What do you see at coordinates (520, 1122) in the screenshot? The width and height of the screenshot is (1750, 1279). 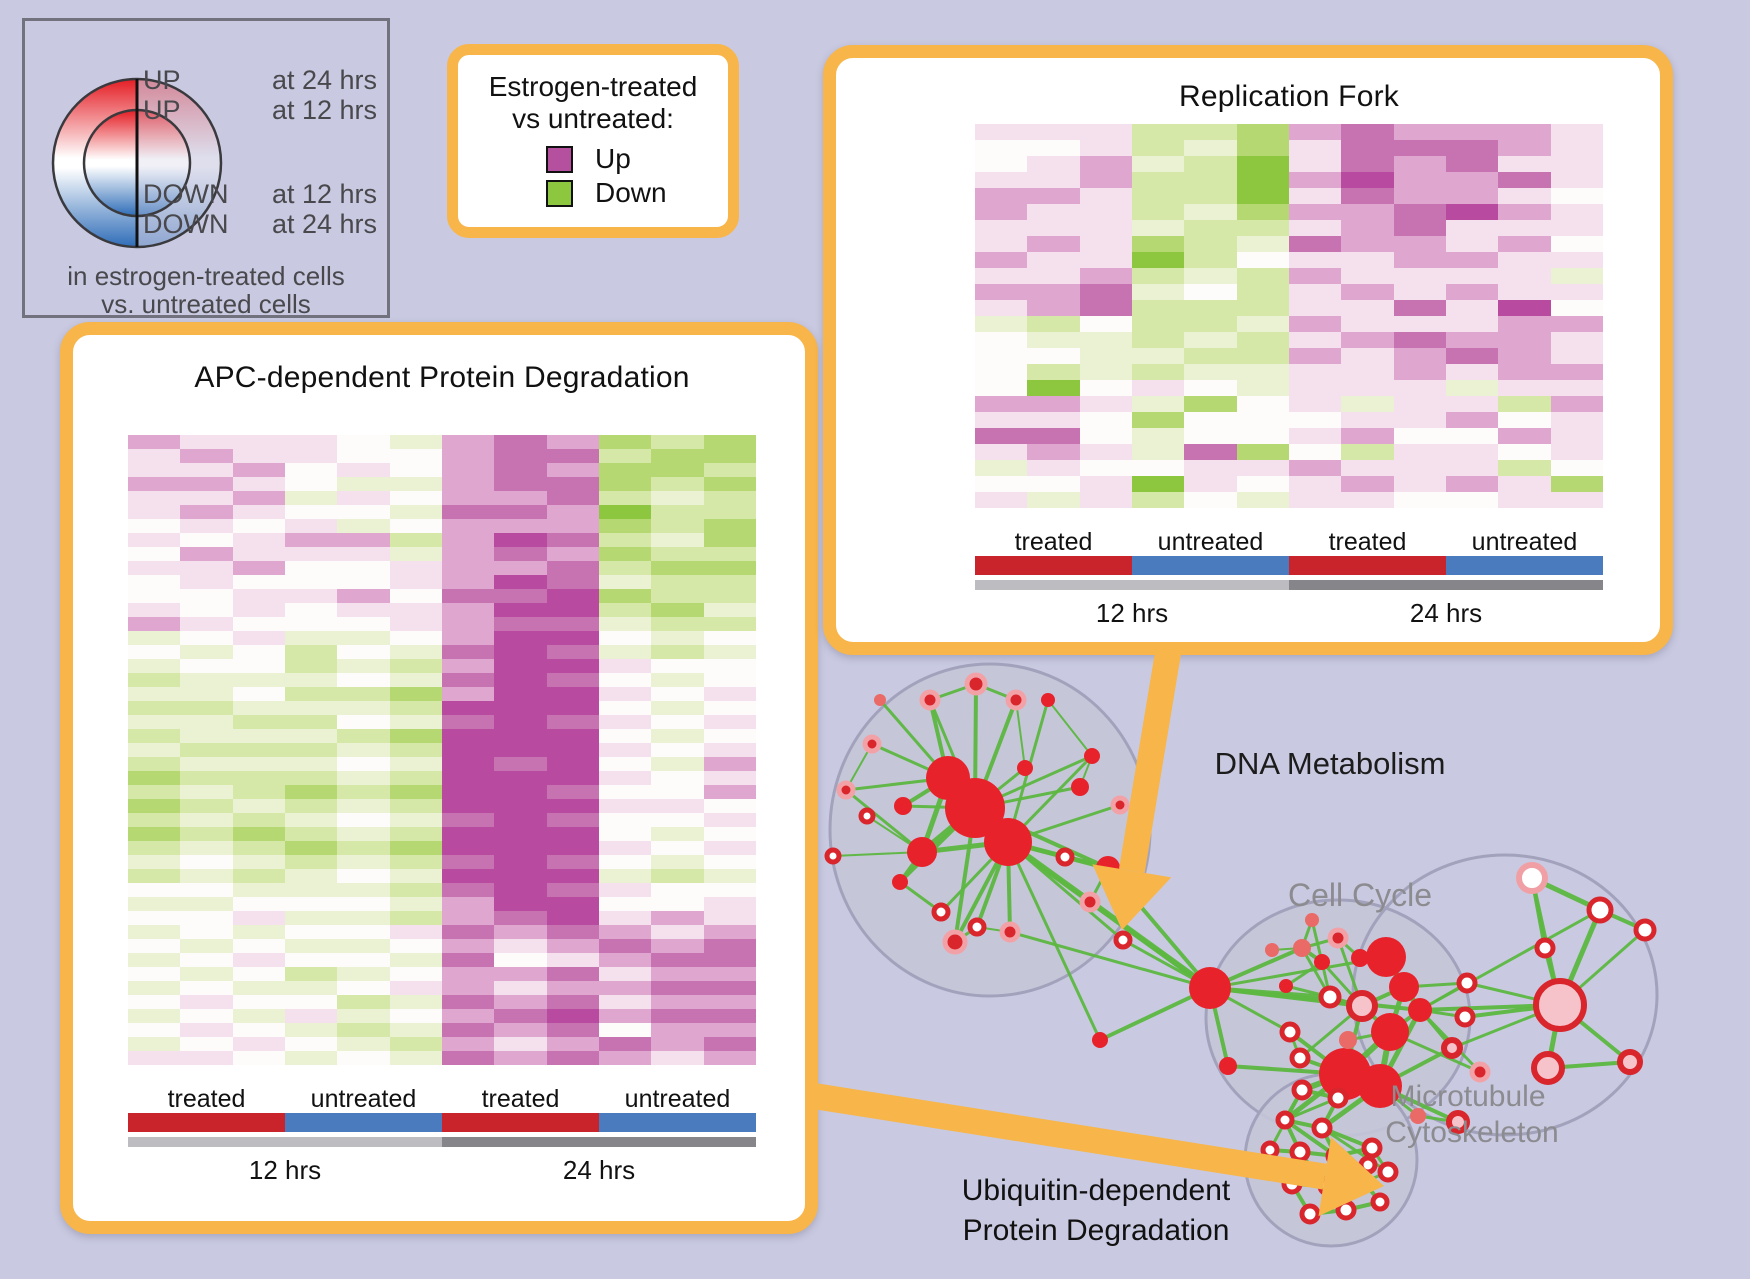 I see `treated-bar` at bounding box center [520, 1122].